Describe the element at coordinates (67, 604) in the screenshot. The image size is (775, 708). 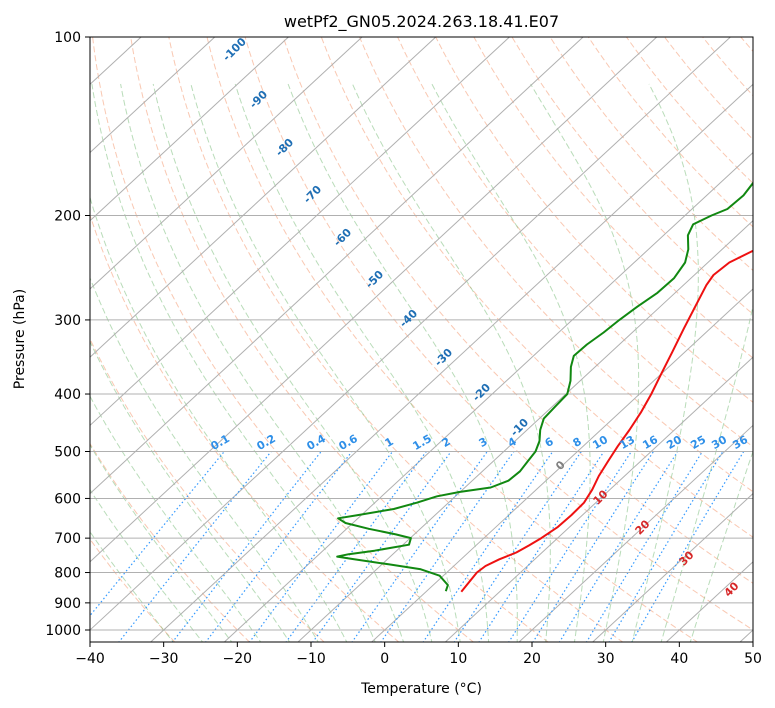
I see `y-tick-label: 900` at that location.